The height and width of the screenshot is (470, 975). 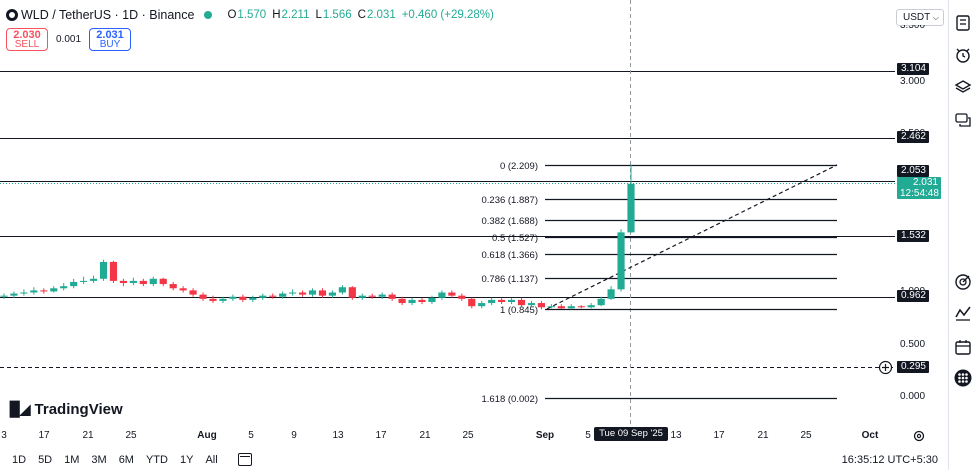 What do you see at coordinates (72, 459) in the screenshot?
I see `timeframe-1m: 1M` at bounding box center [72, 459].